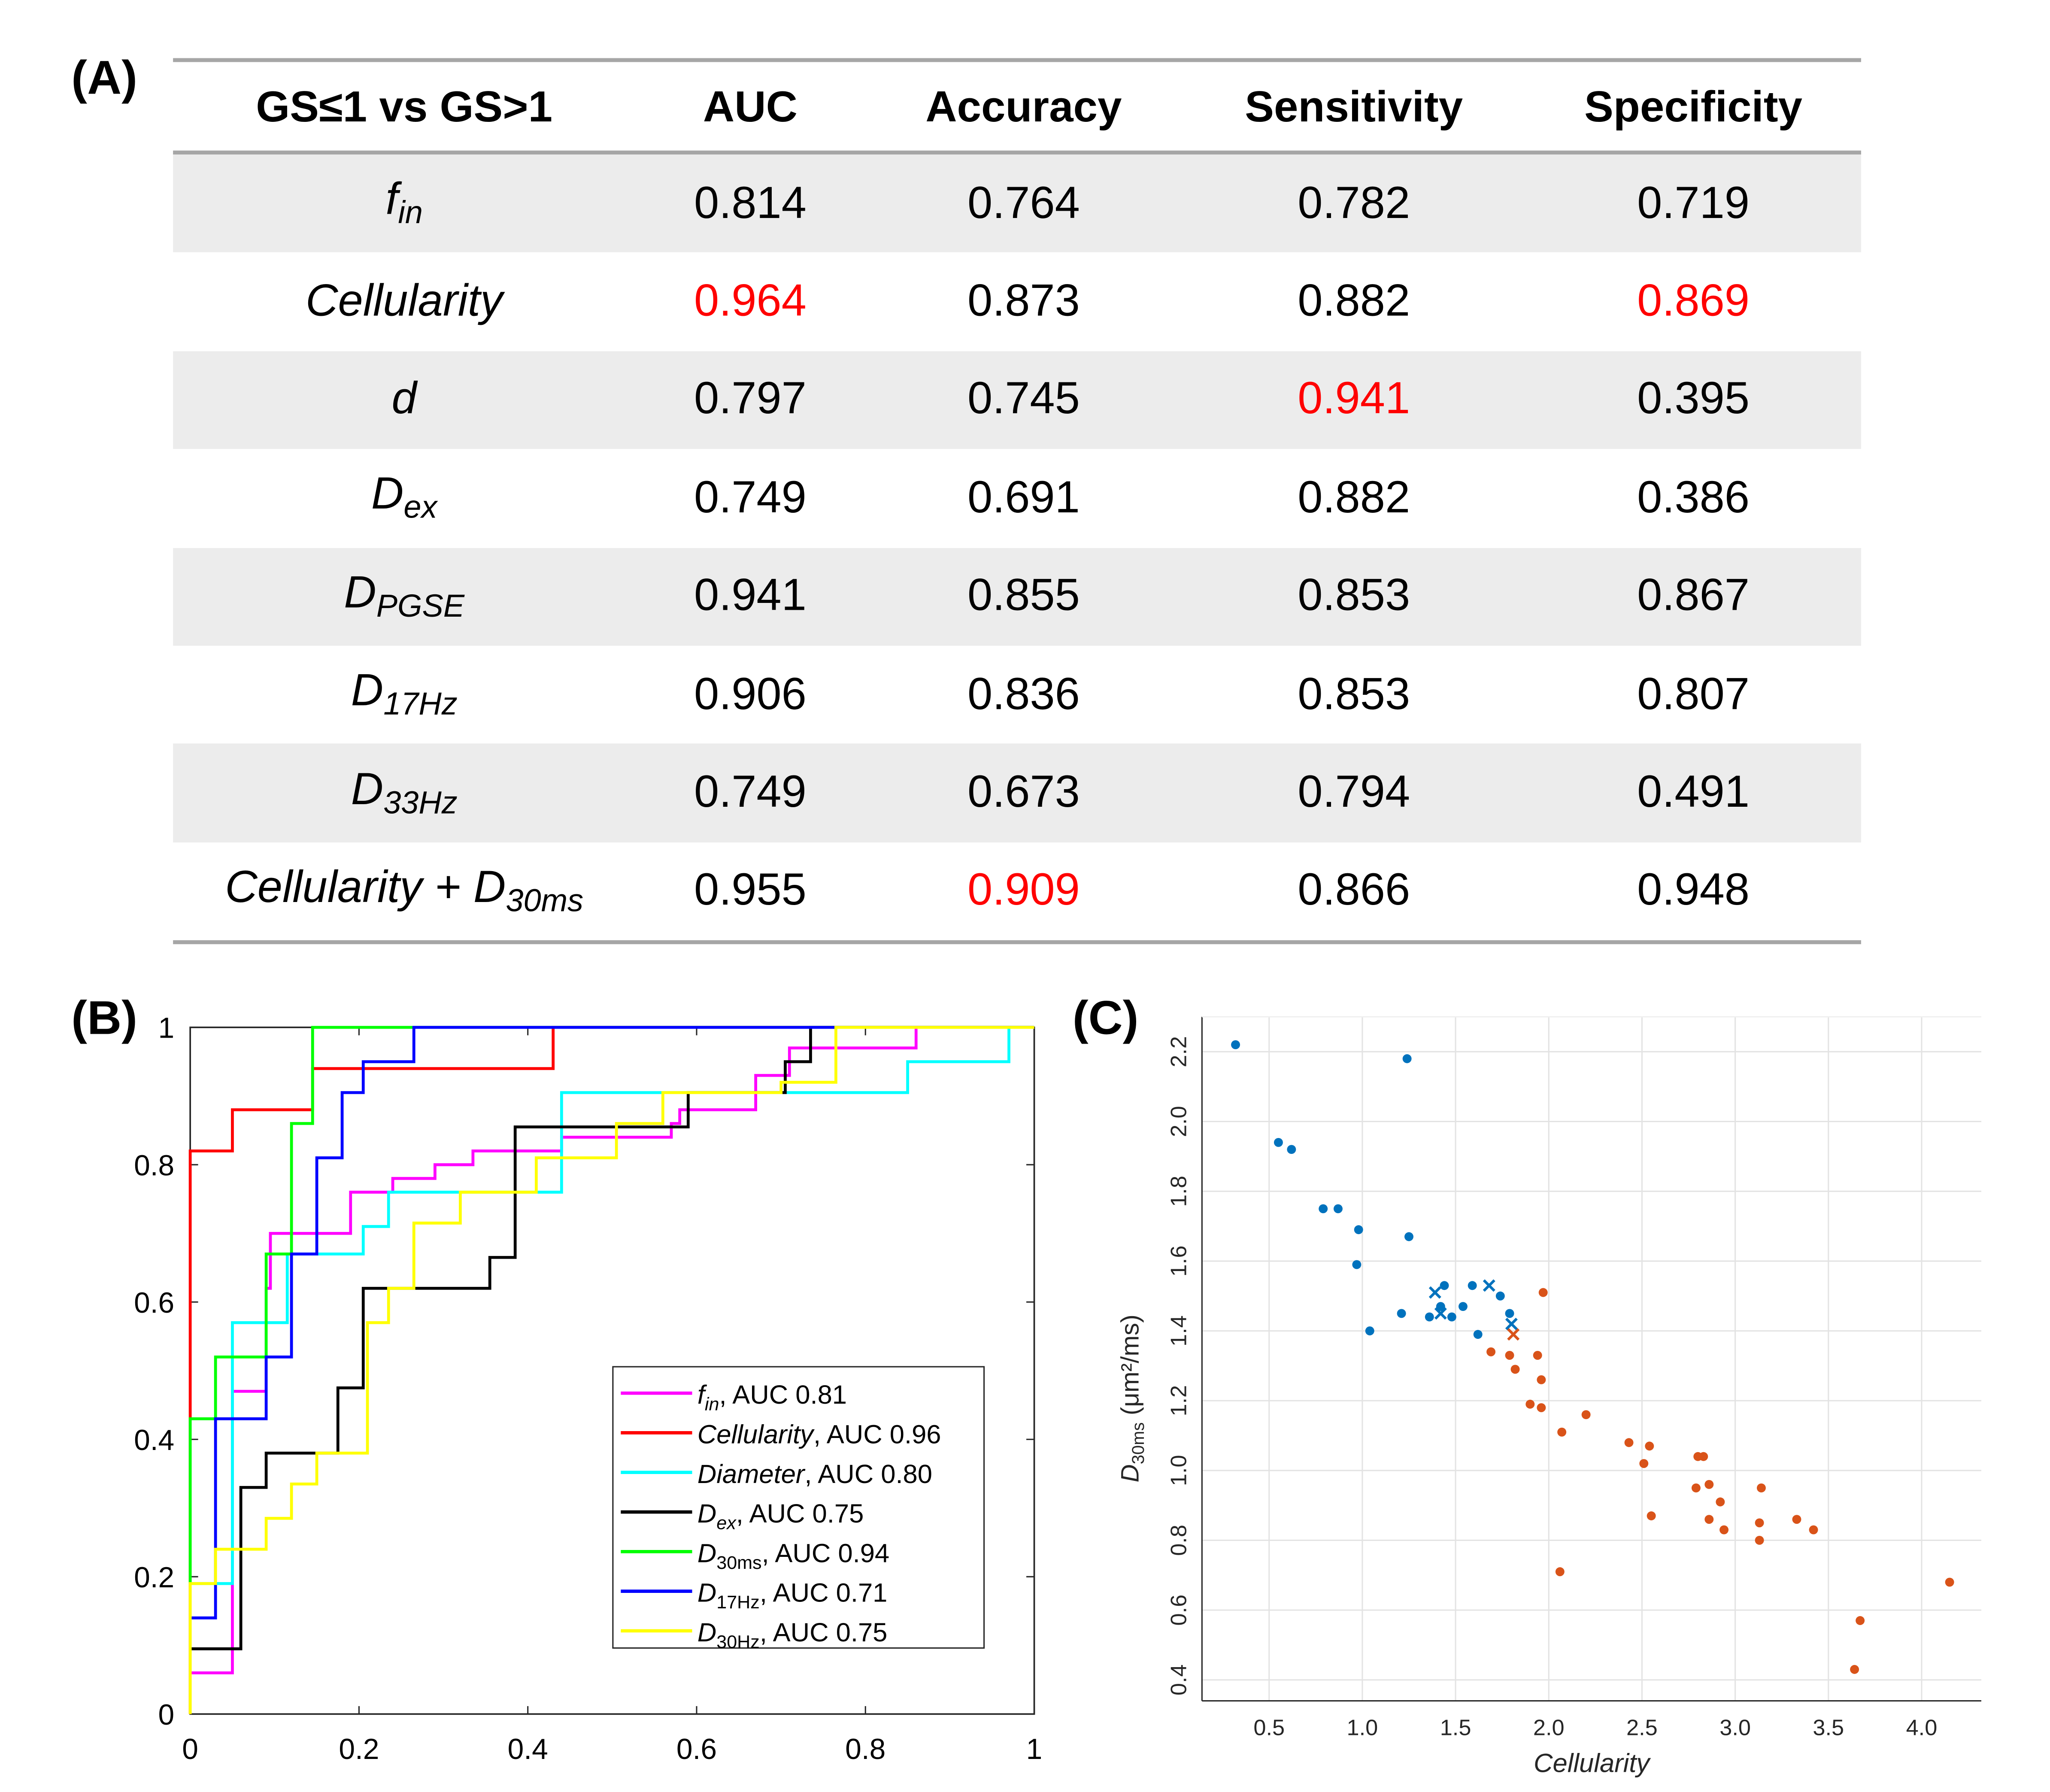 Image resolution: width=2050 pixels, height=1792 pixels. What do you see at coordinates (360, 592) in the screenshot?
I see `row-label-main: D` at bounding box center [360, 592].